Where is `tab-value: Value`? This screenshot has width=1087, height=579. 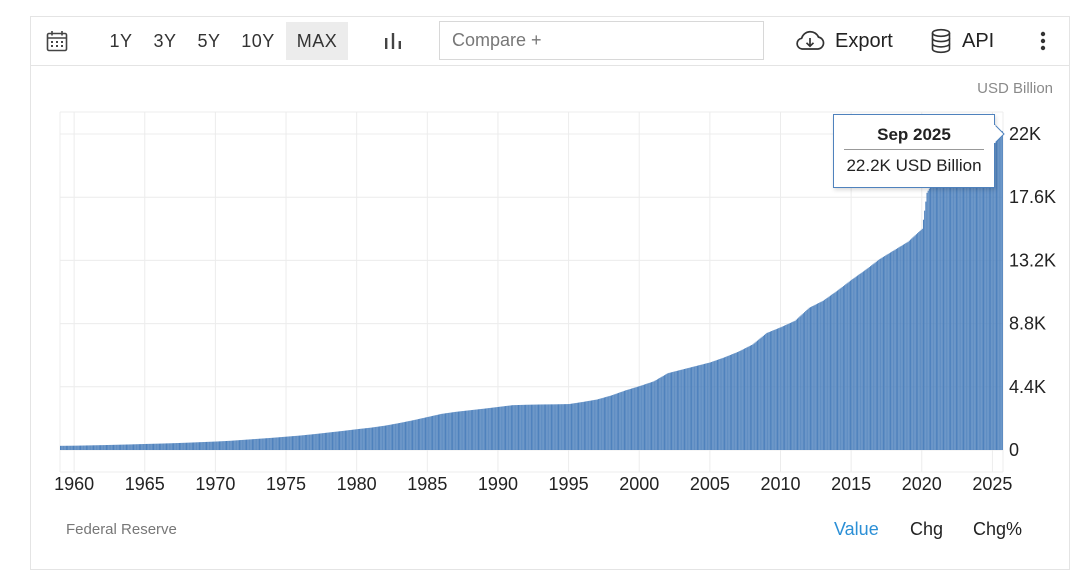
tab-value: Value is located at coordinates (856, 529).